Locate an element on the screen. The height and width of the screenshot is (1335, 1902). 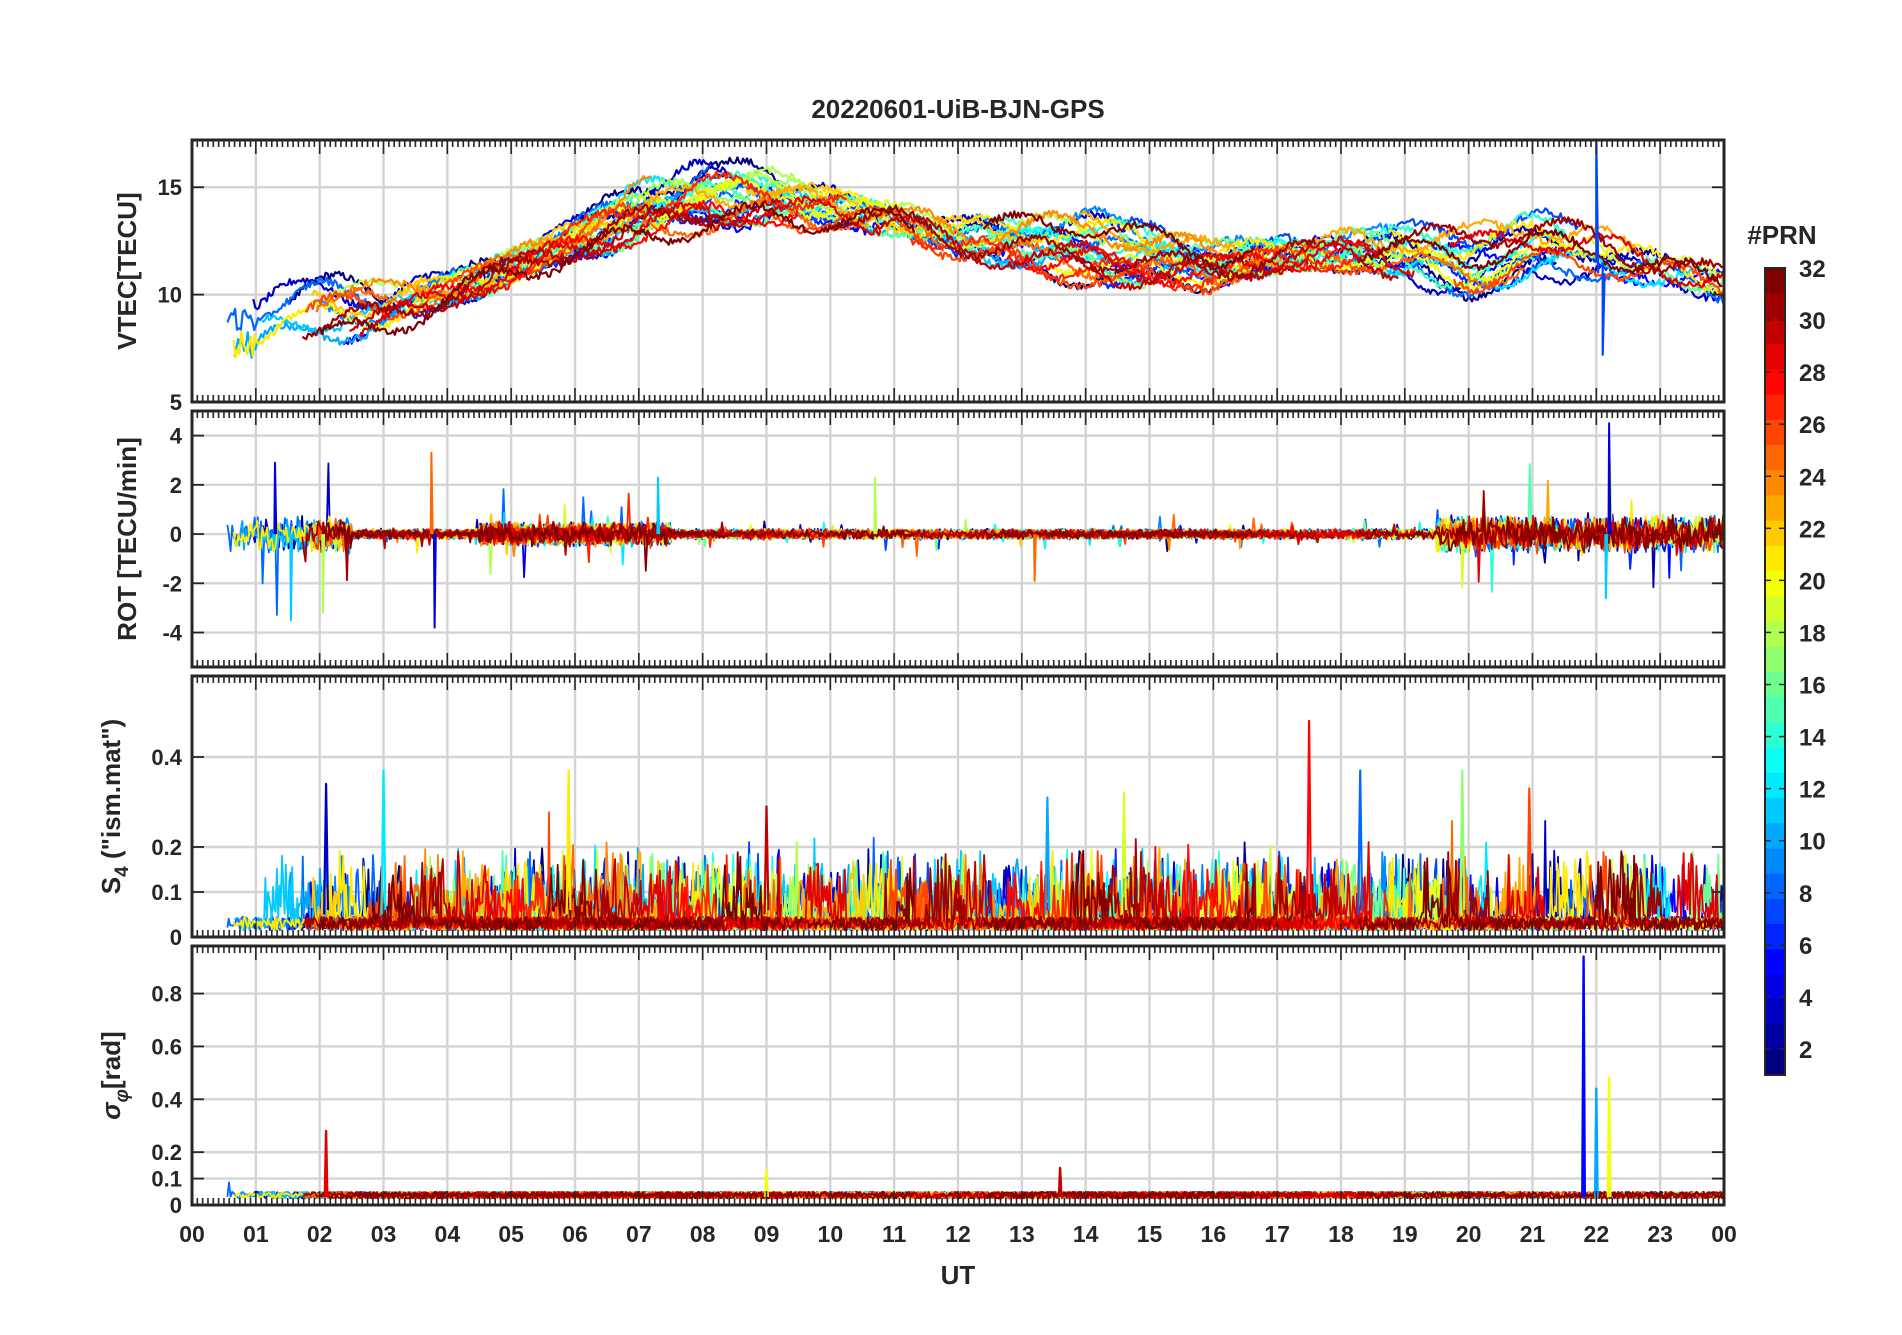
colorbar-tick-label: 30 is located at coordinates (1812, 321).